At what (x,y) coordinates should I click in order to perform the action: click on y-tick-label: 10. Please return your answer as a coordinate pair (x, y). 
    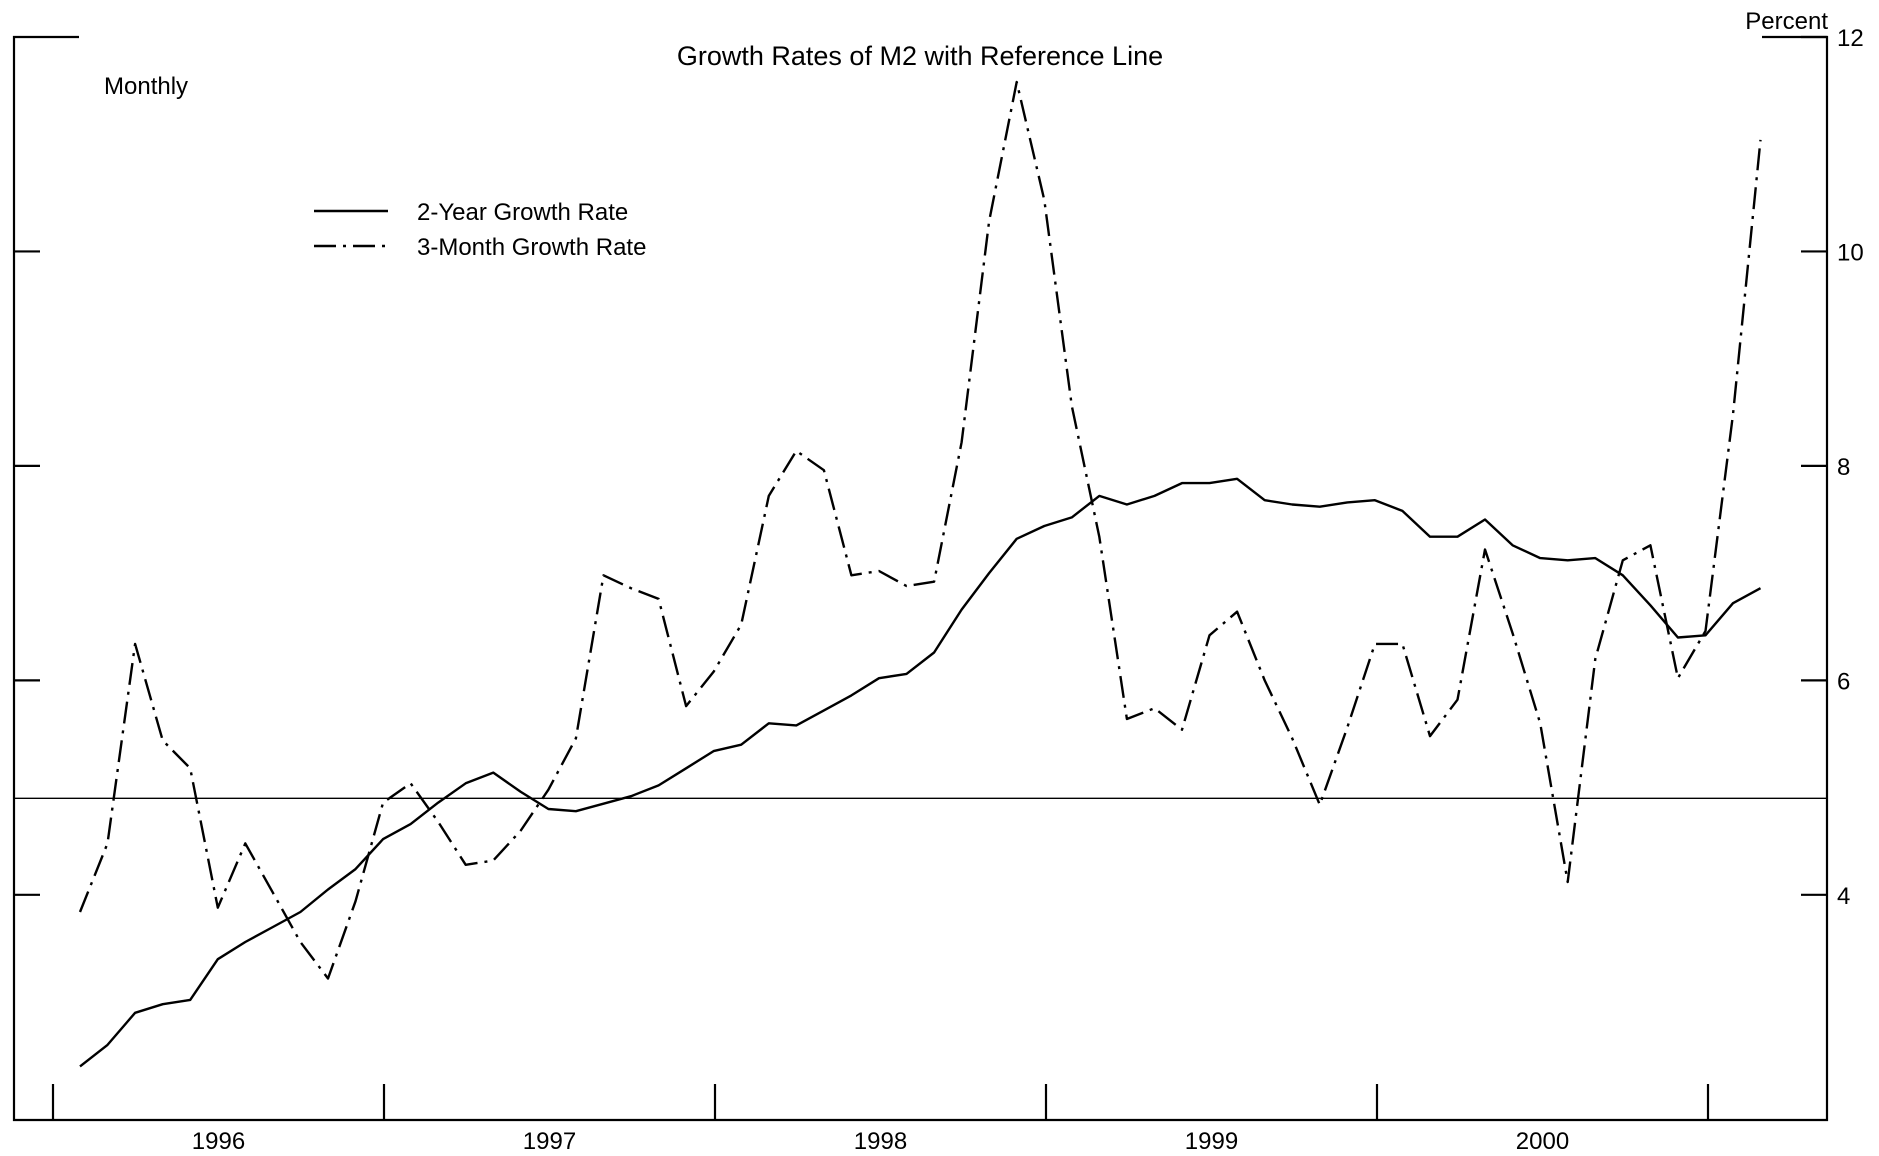
    Looking at the image, I should click on (1850, 252).